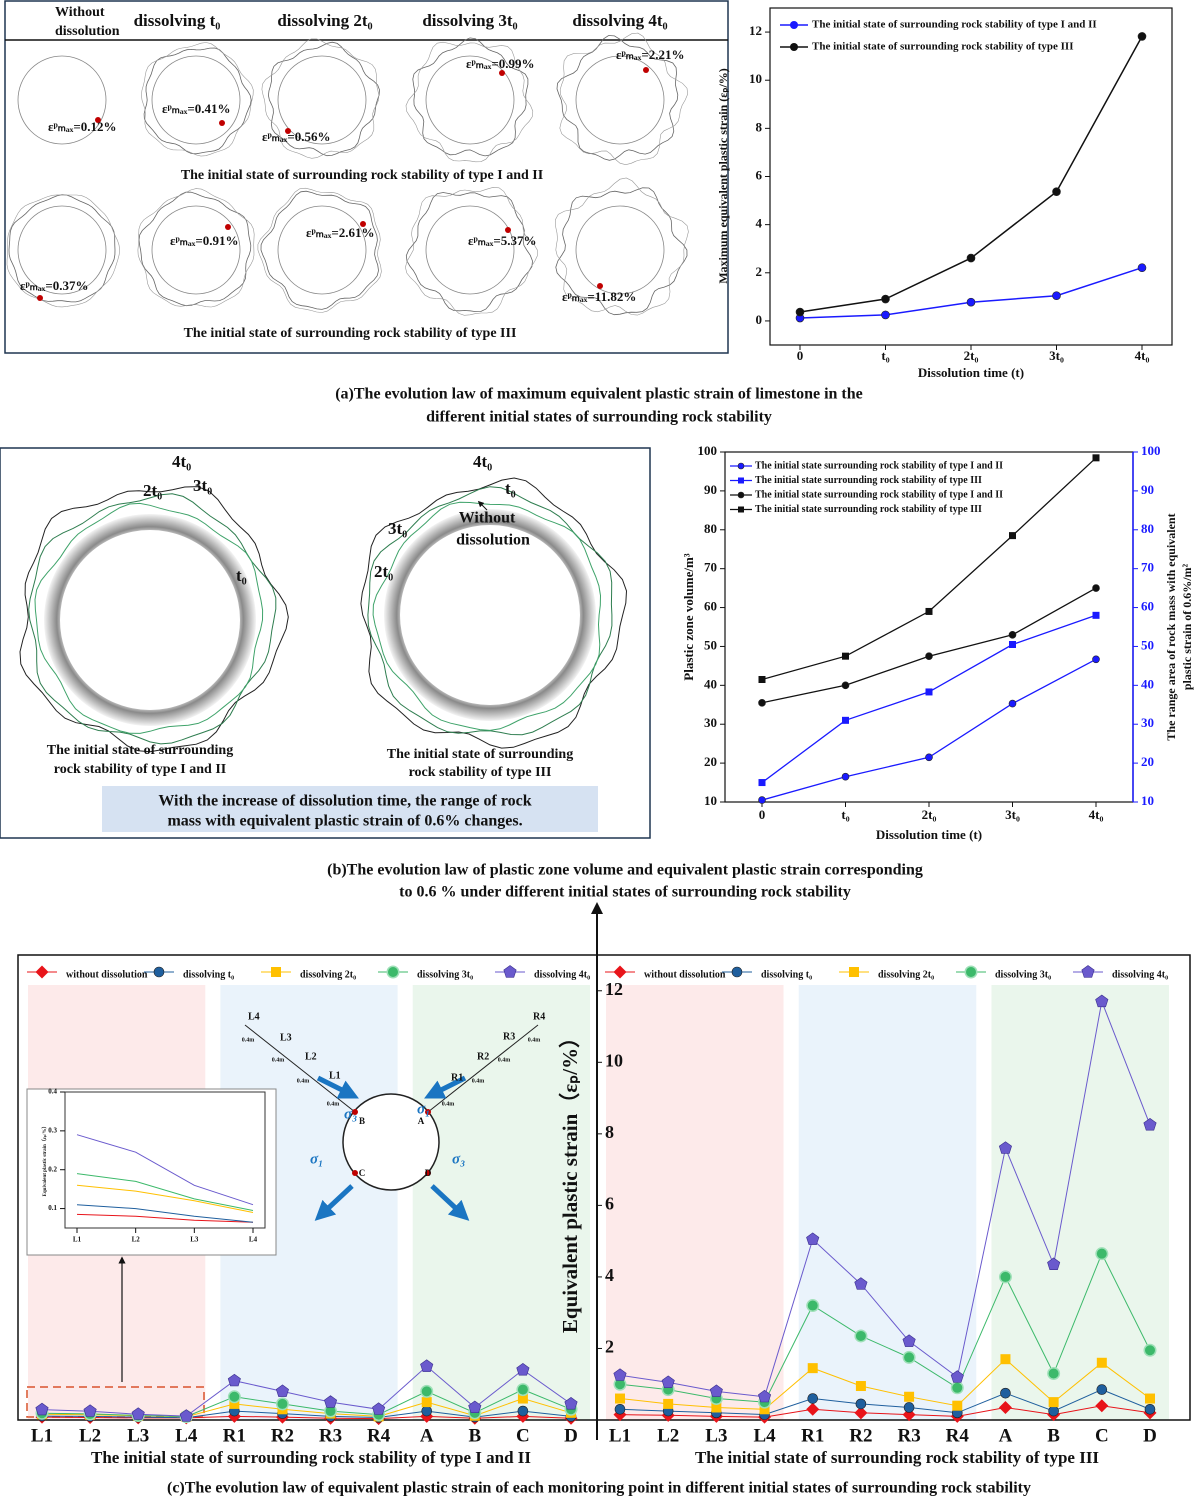 This screenshot has height=1503, width=1198. Describe the element at coordinates (710, 489) in the screenshot. I see `y-tick-label: 90` at that location.